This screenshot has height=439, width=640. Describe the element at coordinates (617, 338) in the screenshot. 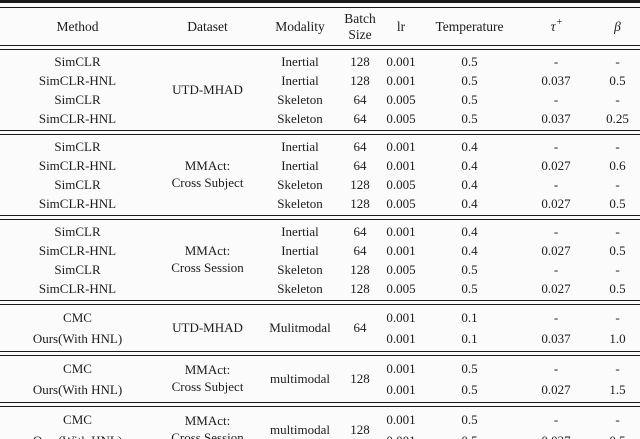

I see `cell-beta: 1.0` at that location.